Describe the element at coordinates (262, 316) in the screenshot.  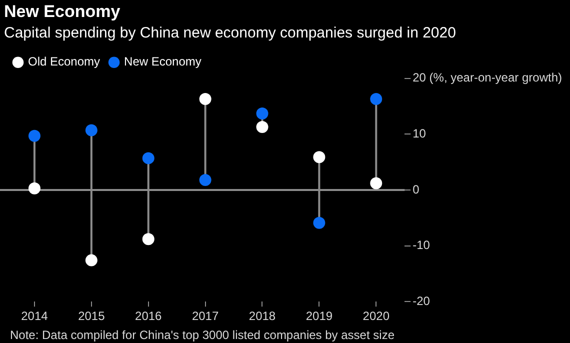
I see `x-tick-label: 2018` at that location.